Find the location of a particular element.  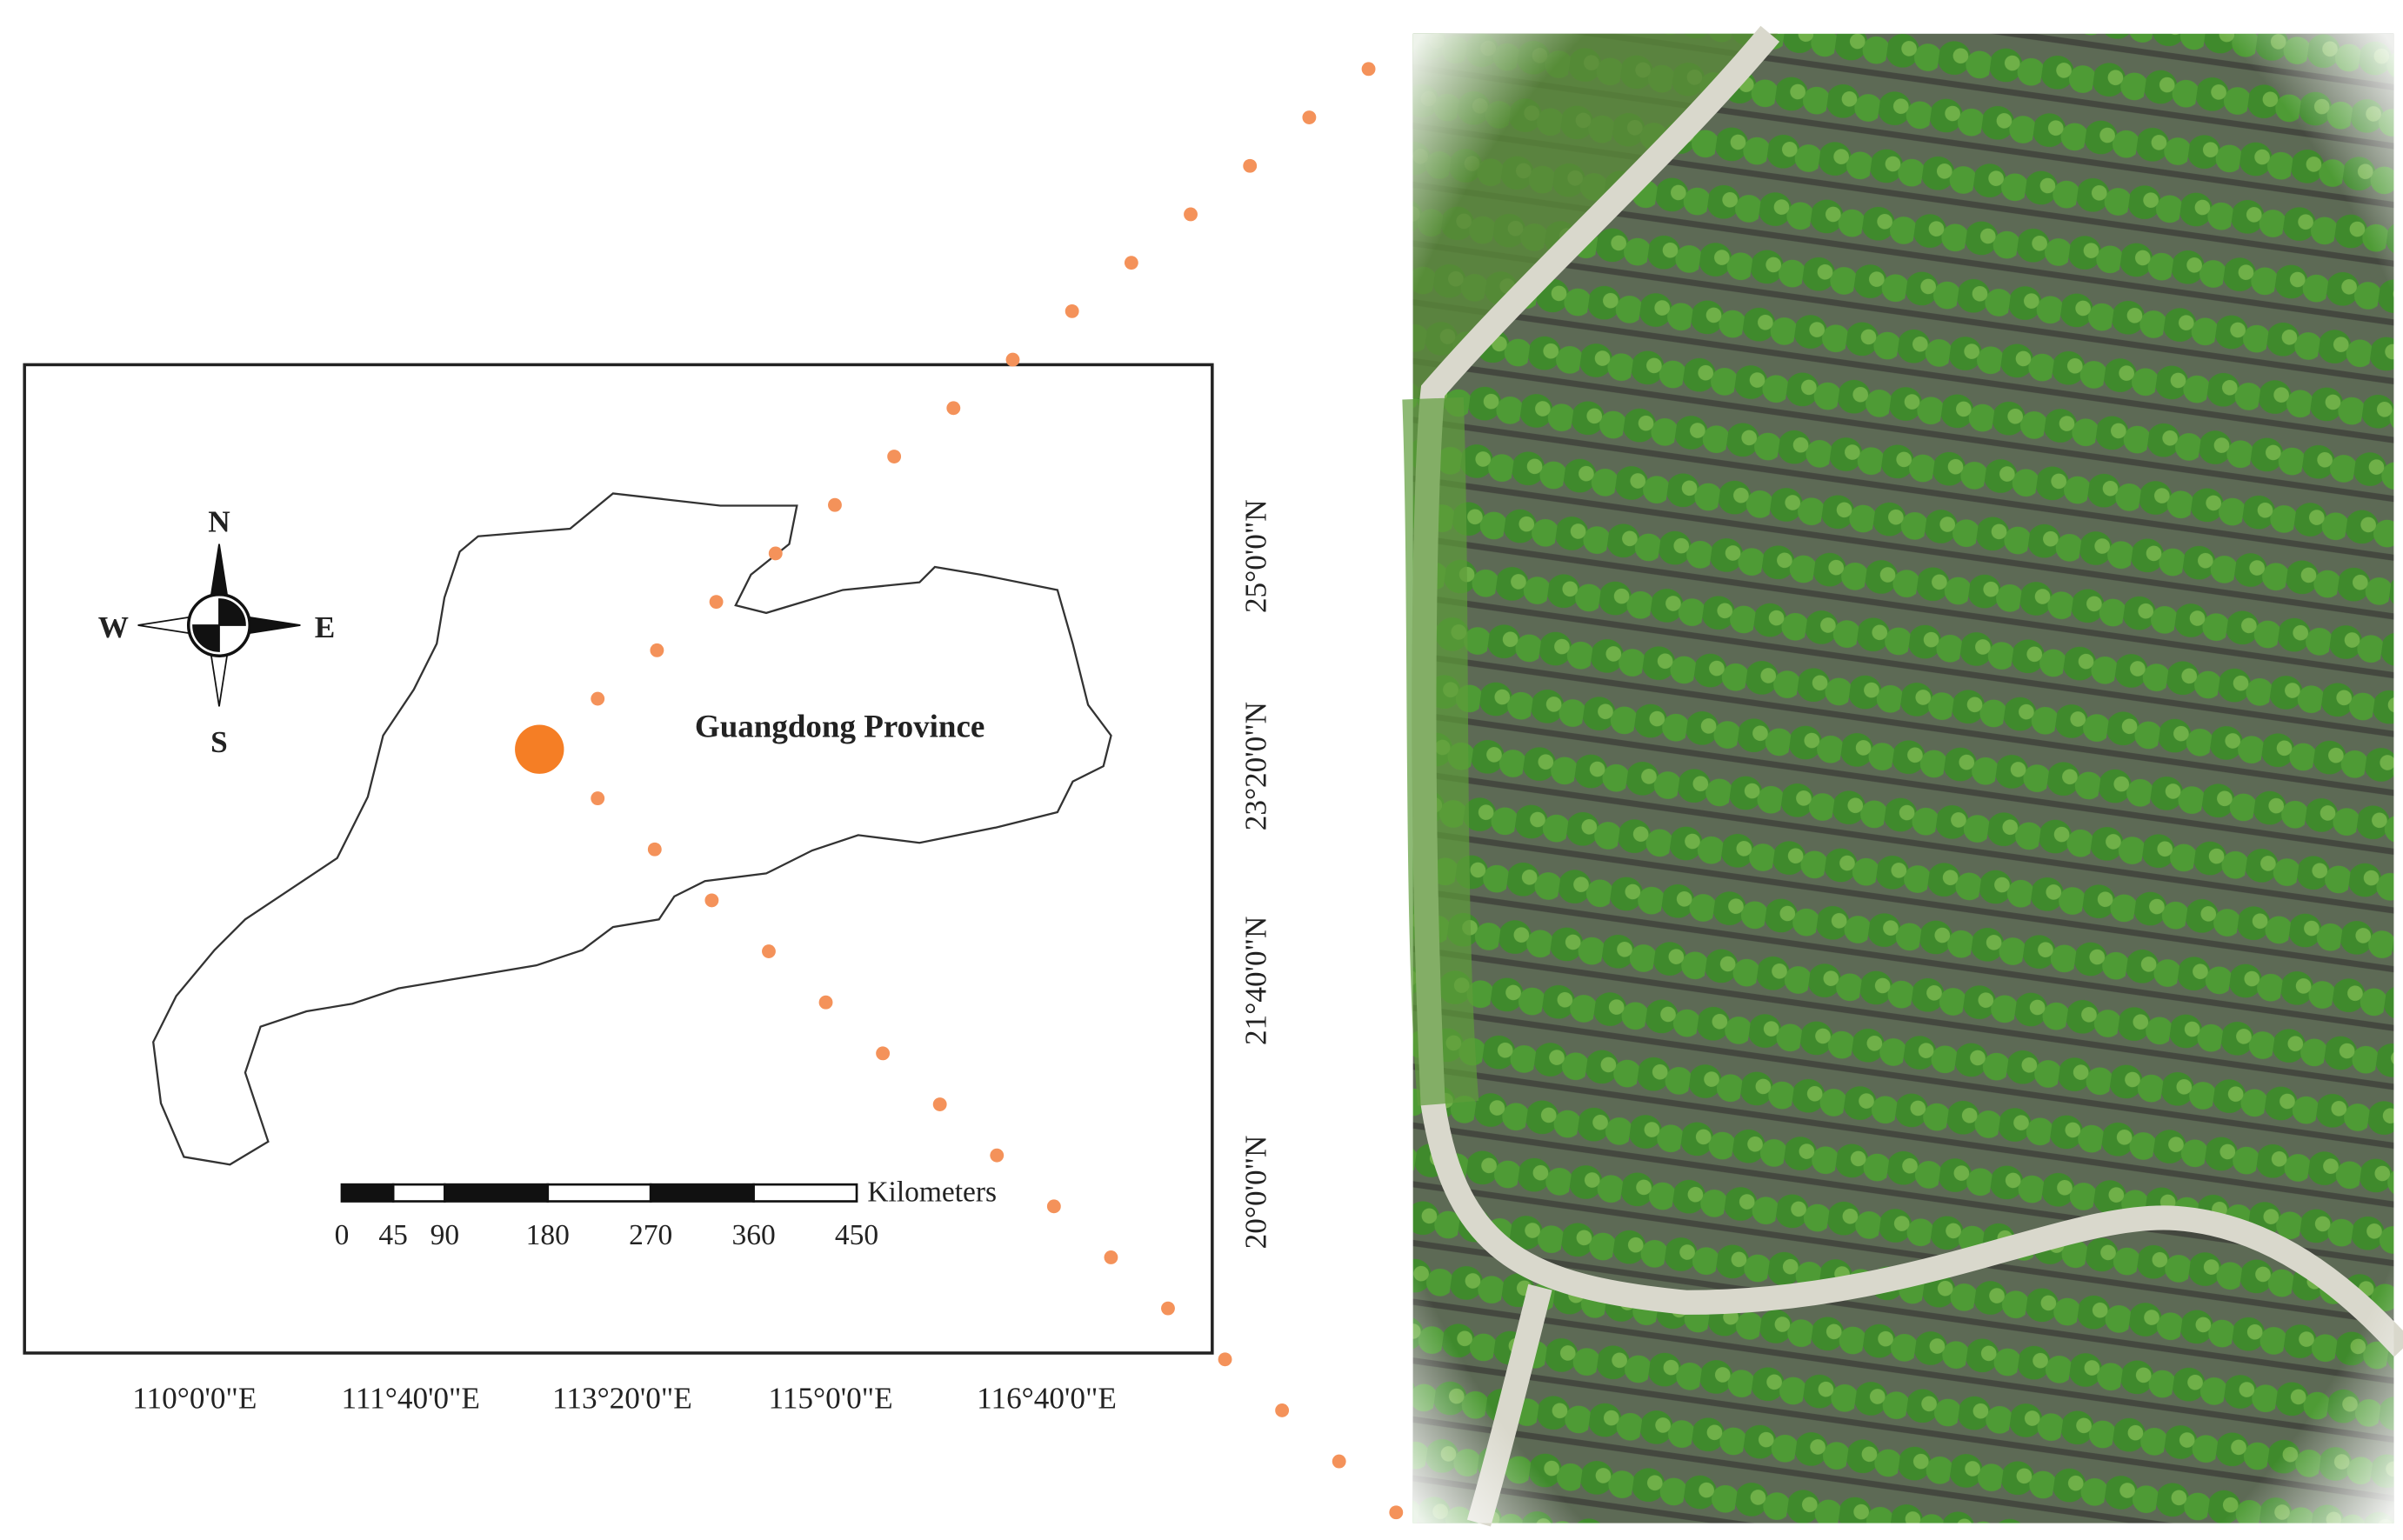

study-site is located at coordinates (539, 749).